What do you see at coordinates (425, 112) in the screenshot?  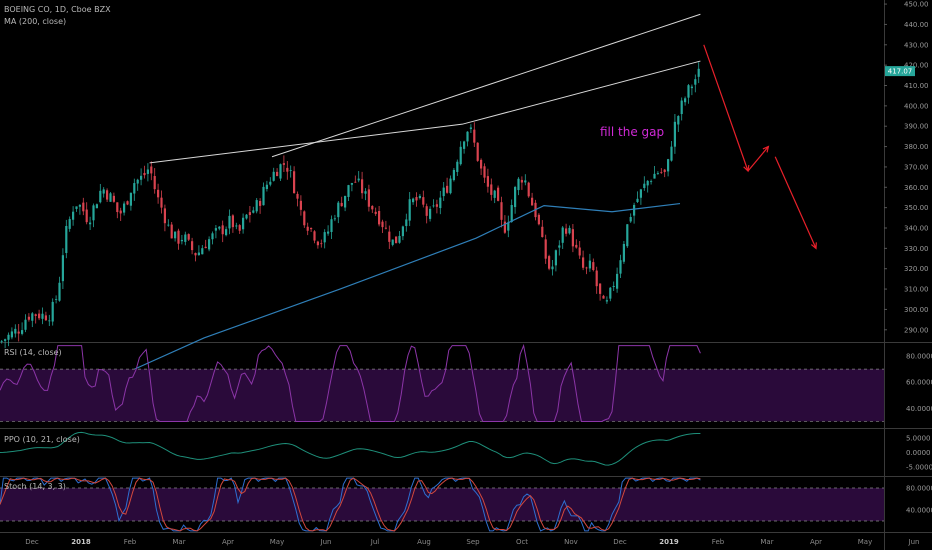 I see `trendline` at bounding box center [425, 112].